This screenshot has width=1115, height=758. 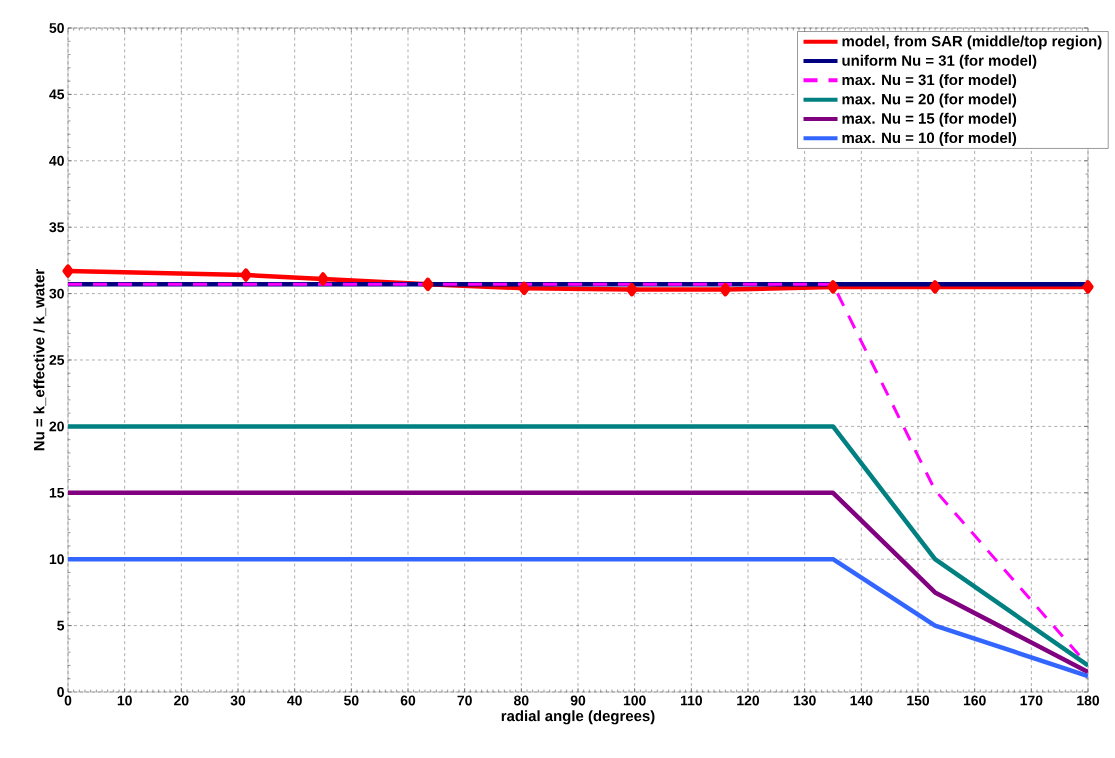 What do you see at coordinates (974, 700) in the screenshot?
I see `x-tick-label: 160` at bounding box center [974, 700].